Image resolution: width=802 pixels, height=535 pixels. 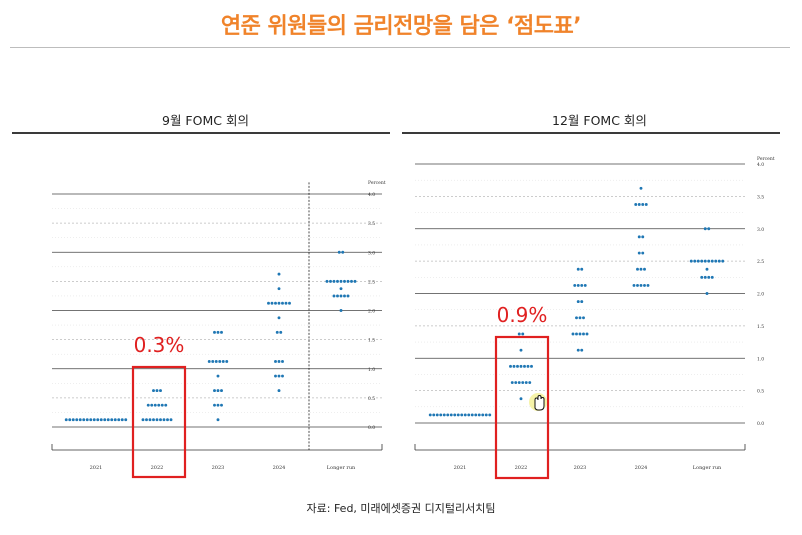 What do you see at coordinates (521, 468) in the screenshot?
I see `x-tick-label: 2022` at bounding box center [521, 468].